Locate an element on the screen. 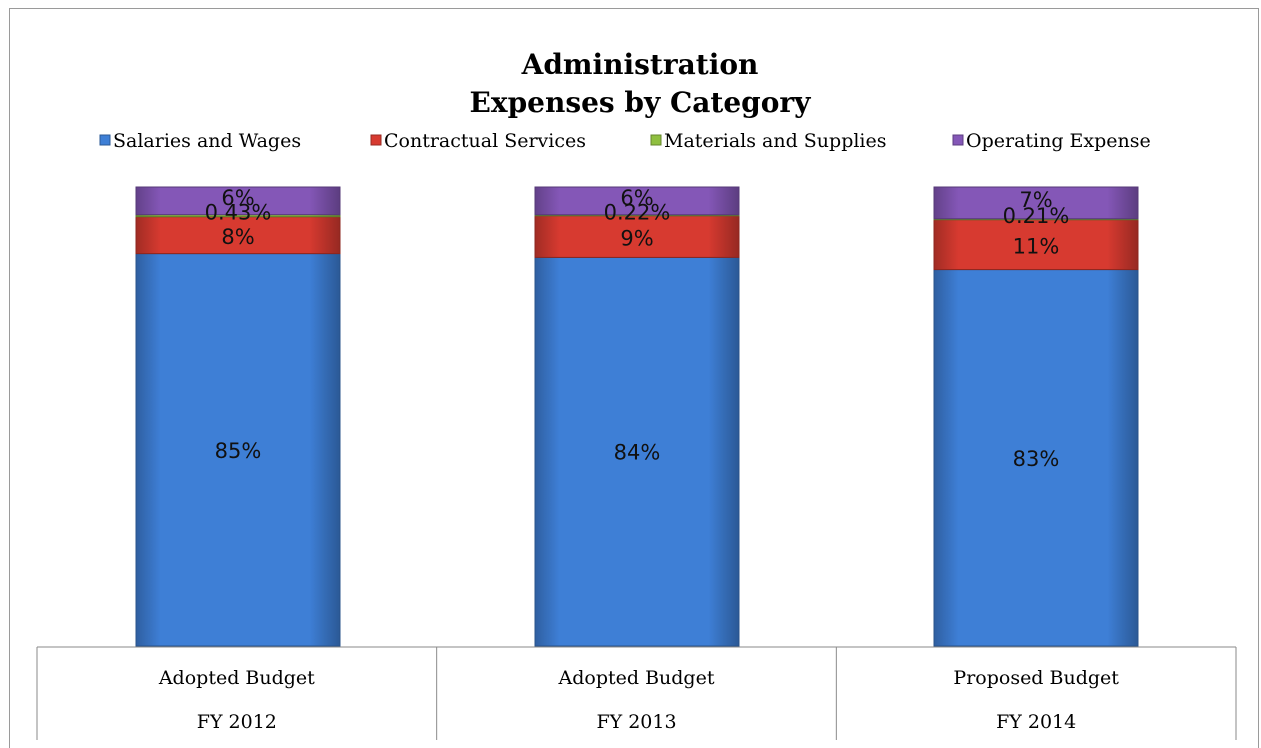 The width and height of the screenshot is (1261, 748). legend-swatch-contractual-services is located at coordinates (376, 140).